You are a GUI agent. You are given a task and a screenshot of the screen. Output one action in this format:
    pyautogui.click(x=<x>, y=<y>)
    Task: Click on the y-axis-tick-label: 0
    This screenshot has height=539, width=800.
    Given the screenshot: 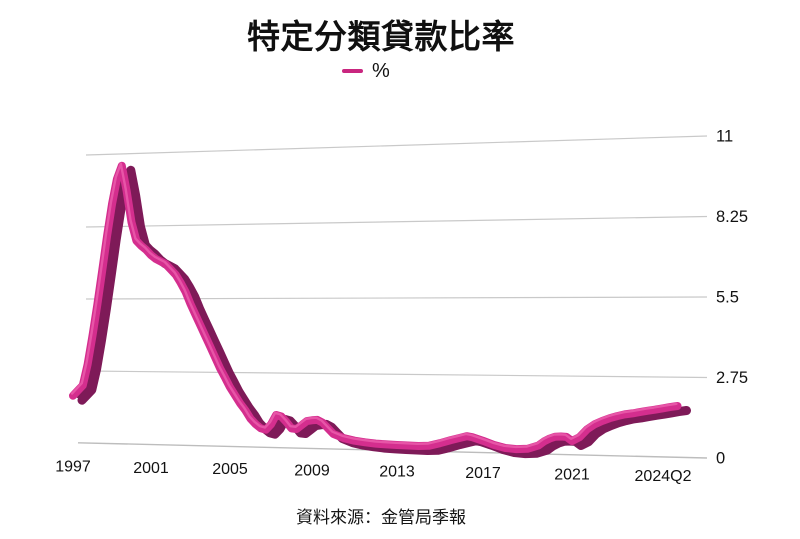 What is the action you would take?
    pyautogui.click(x=720, y=459)
    